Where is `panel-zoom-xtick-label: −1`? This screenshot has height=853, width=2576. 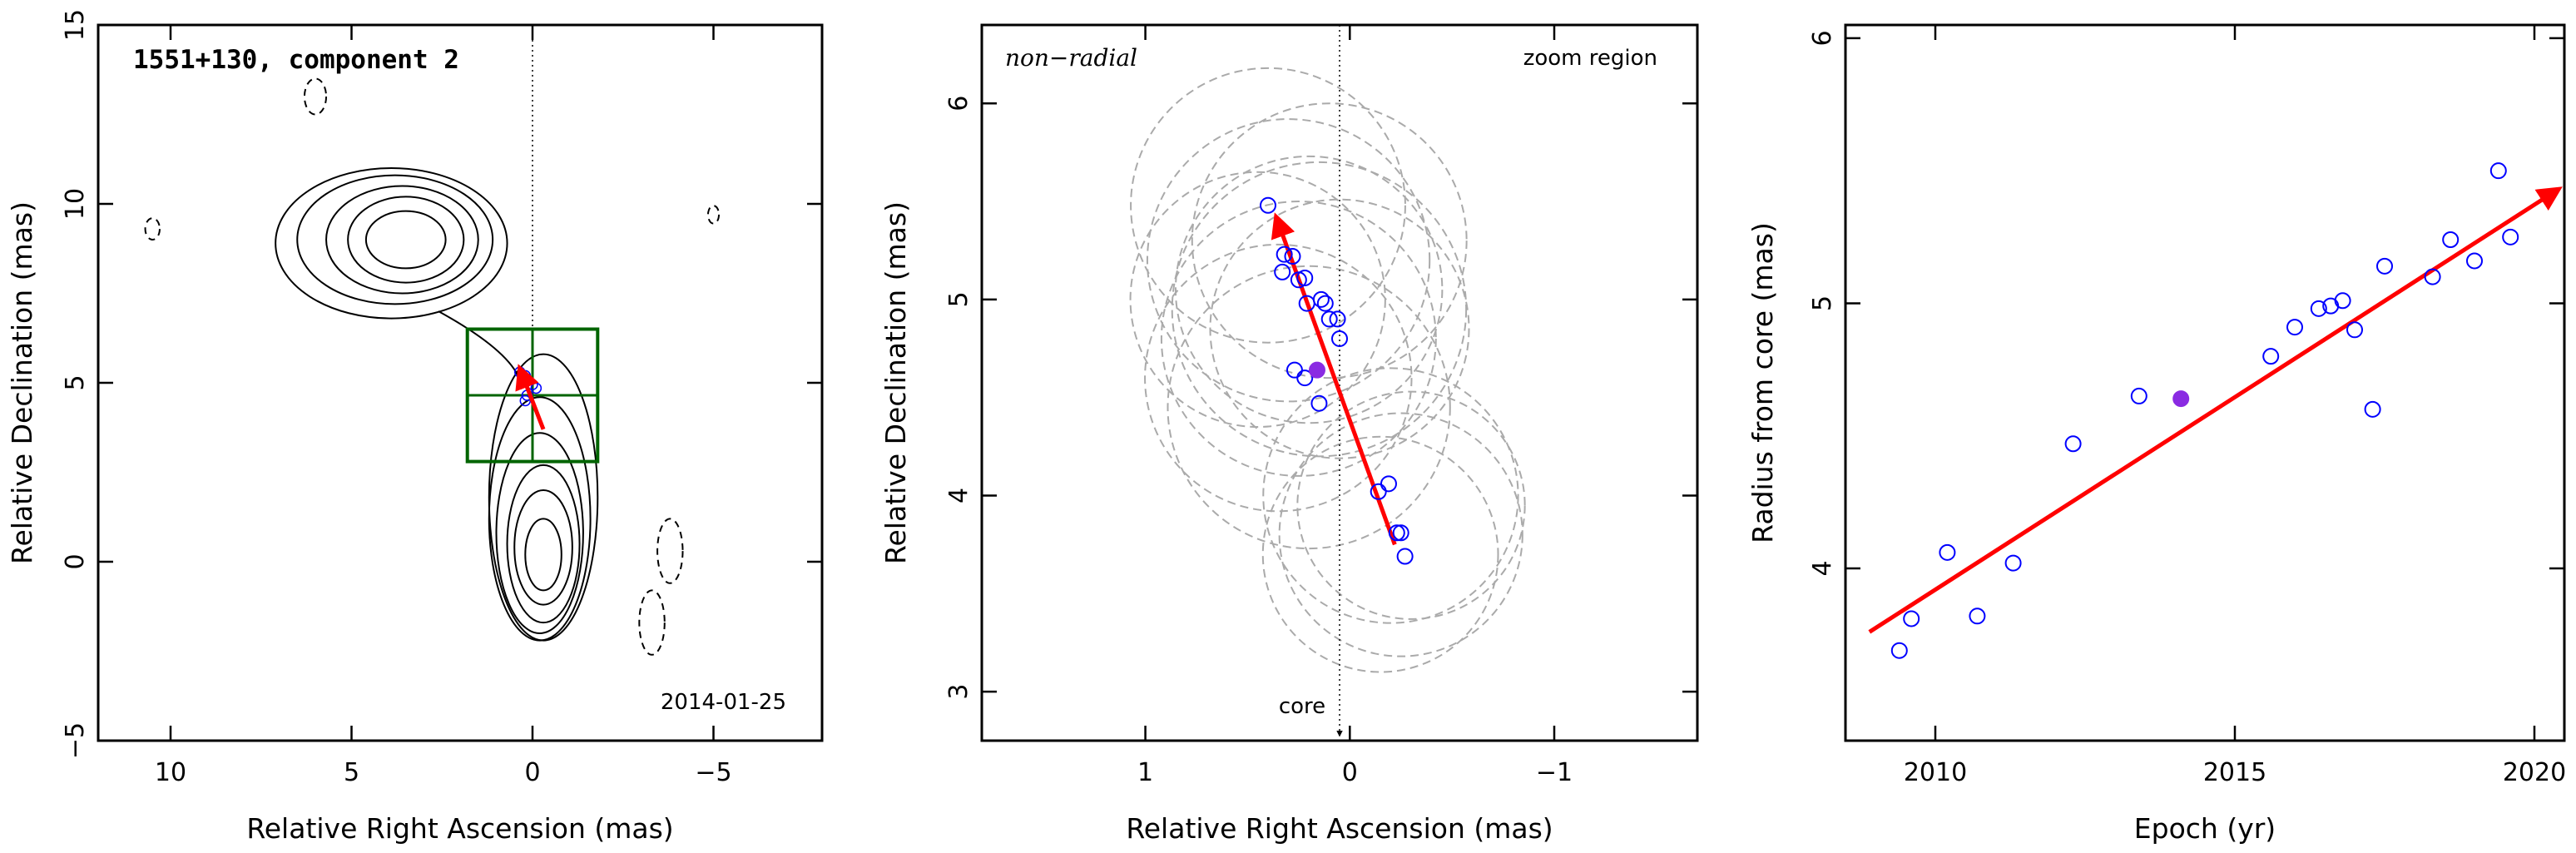 panel-zoom-xtick-label: −1 is located at coordinates (1555, 772).